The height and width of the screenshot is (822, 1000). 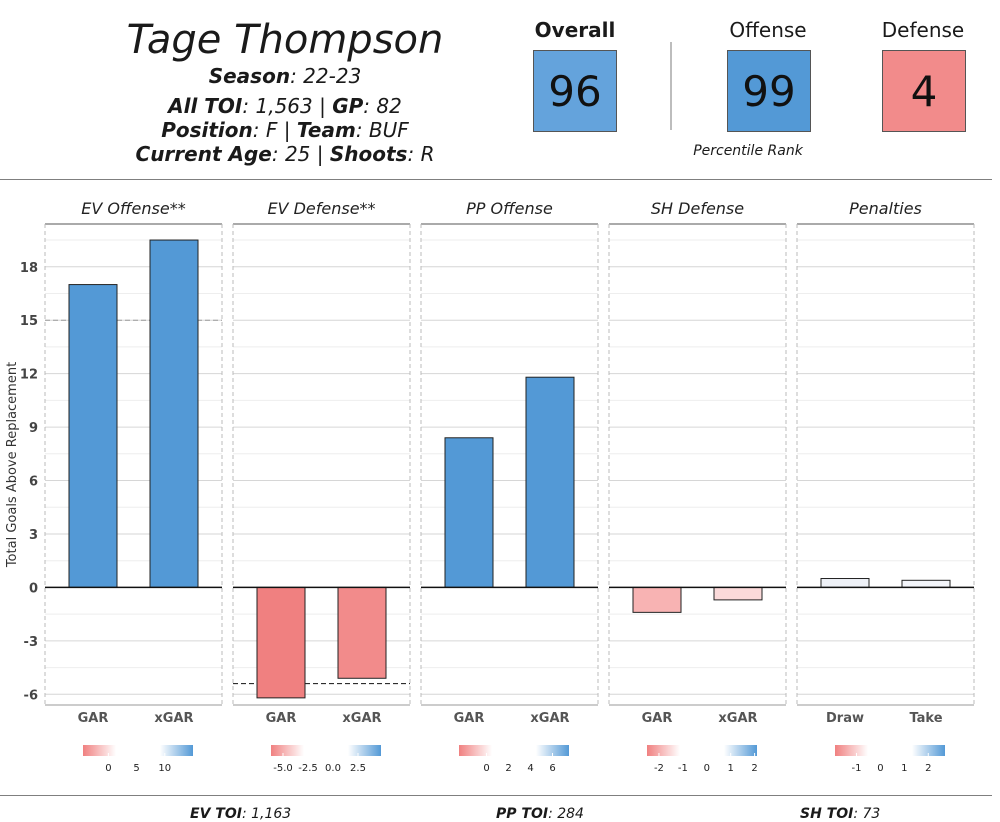 I want to click on percentile-rank-label: Percentile Rank, so click(x=748, y=151).